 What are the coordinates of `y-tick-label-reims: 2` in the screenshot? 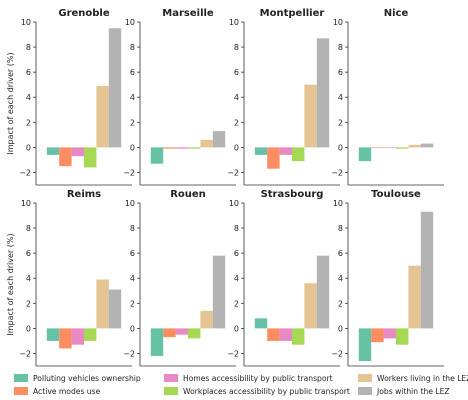 It's located at (28, 303).